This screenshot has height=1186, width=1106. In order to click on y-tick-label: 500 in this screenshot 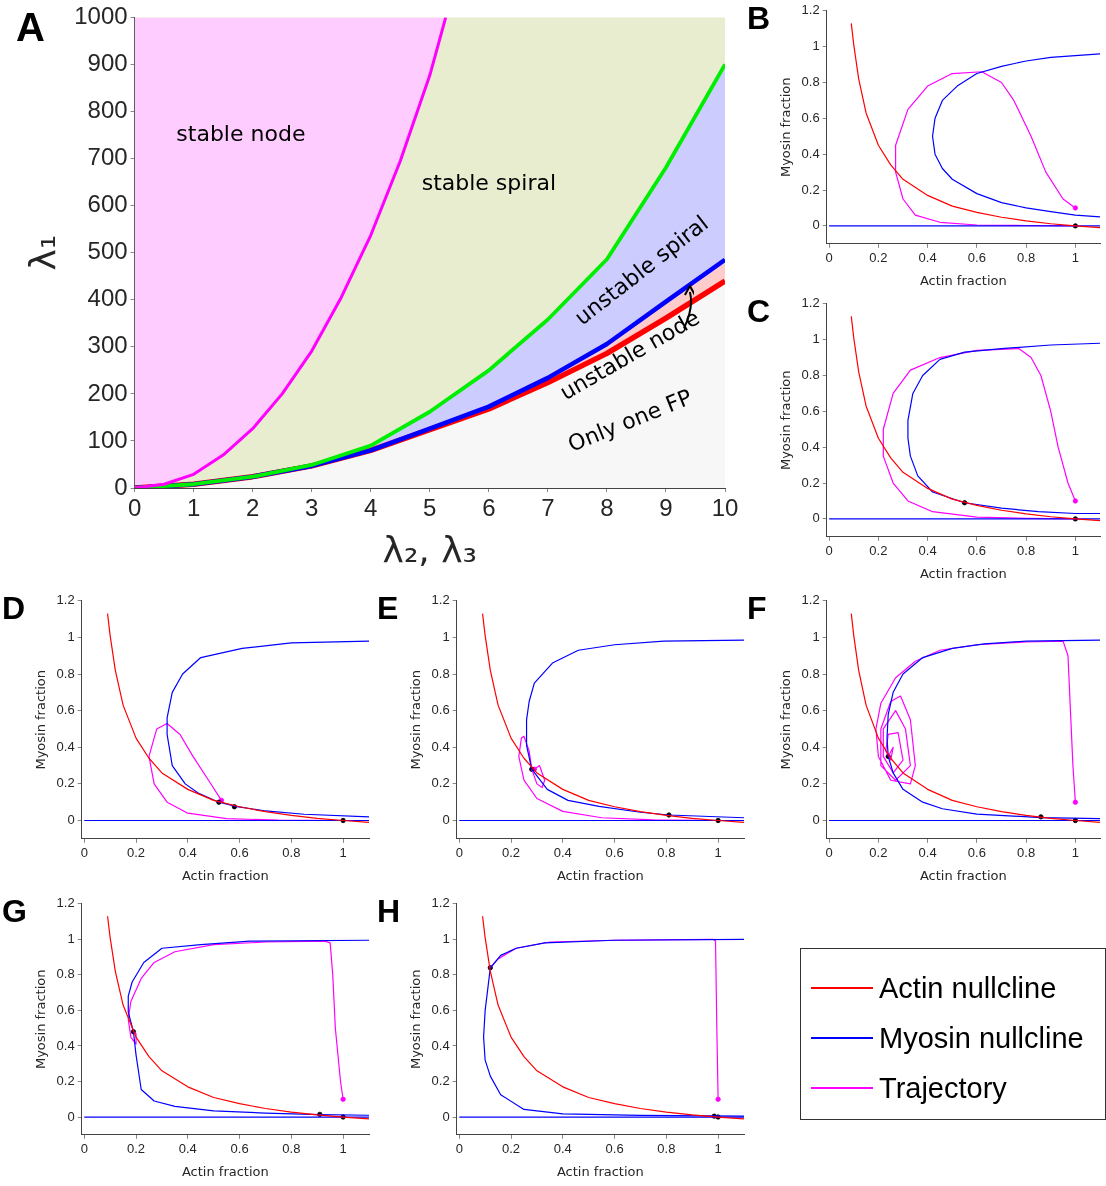, I will do `click(107, 251)`.